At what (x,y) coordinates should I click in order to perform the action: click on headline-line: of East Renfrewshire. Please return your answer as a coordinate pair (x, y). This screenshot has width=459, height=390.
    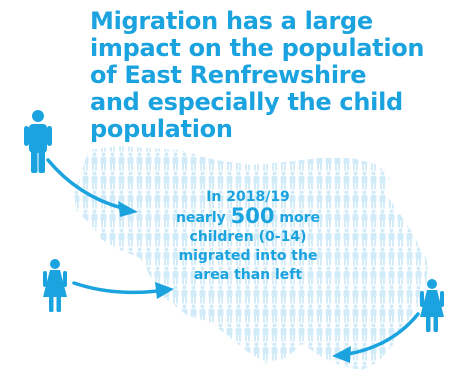
    Looking at the image, I should click on (228, 75).